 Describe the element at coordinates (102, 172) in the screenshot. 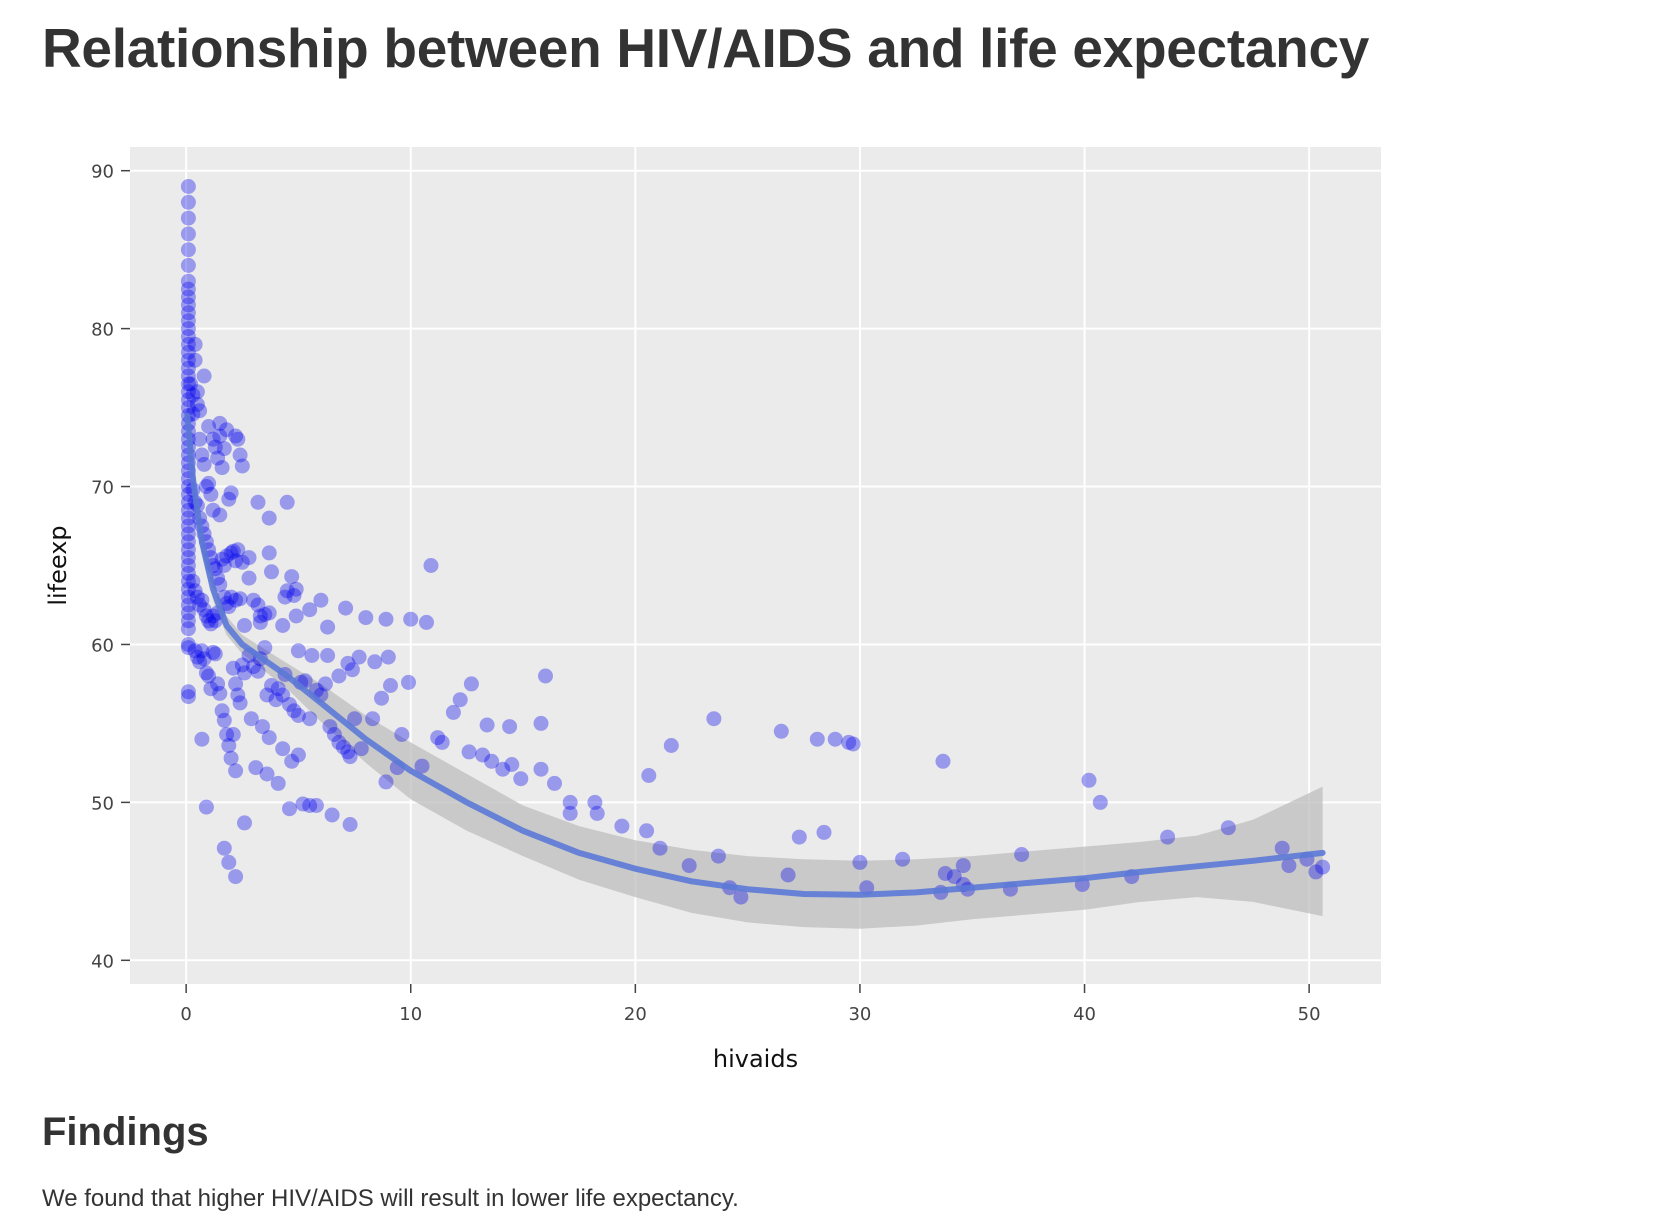

I see `y-tick-label: 90` at that location.